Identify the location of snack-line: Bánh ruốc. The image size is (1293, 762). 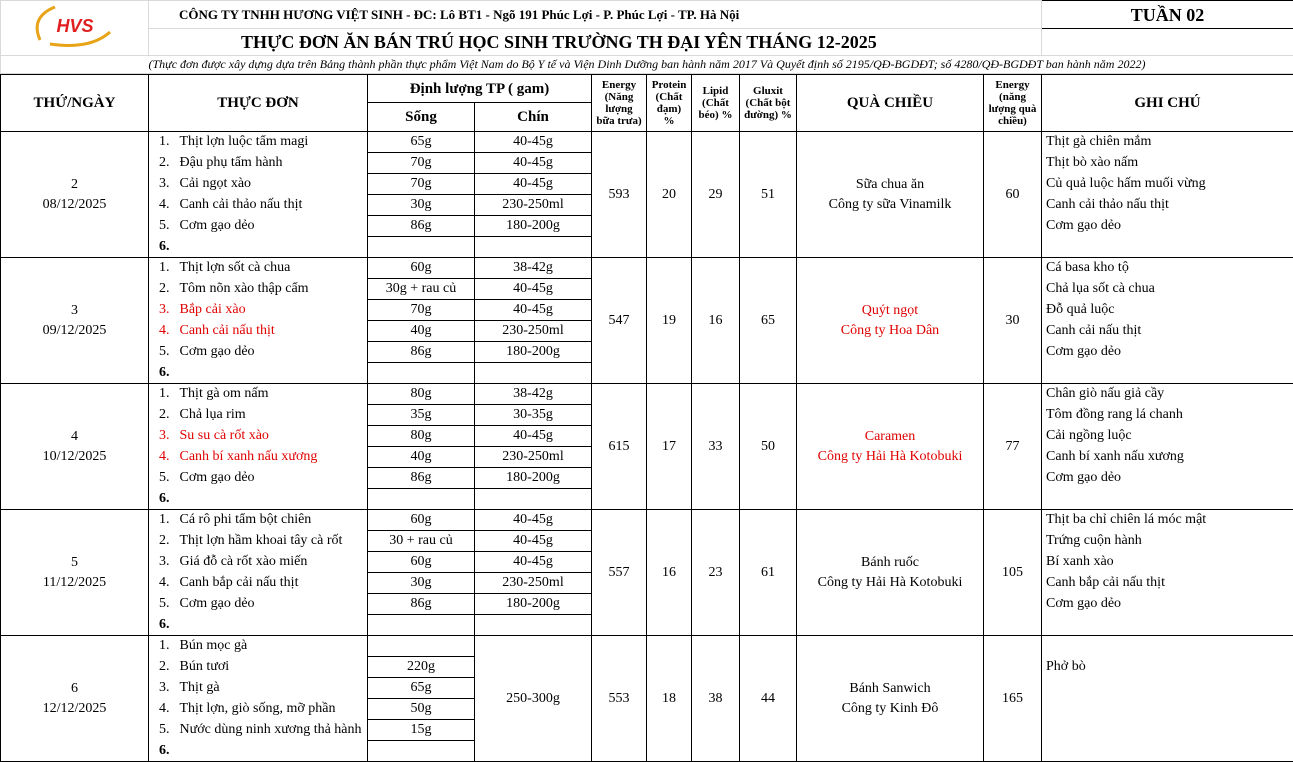
(890, 562).